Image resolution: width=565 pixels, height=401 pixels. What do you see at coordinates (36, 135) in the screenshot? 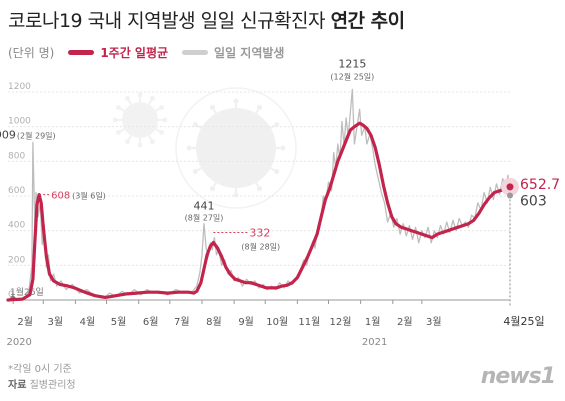
I see `annotation-date: (2월 29일)` at bounding box center [36, 135].